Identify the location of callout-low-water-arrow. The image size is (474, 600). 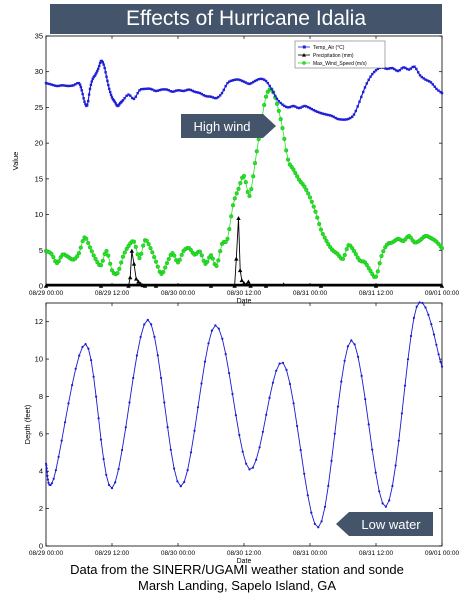
(384, 524).